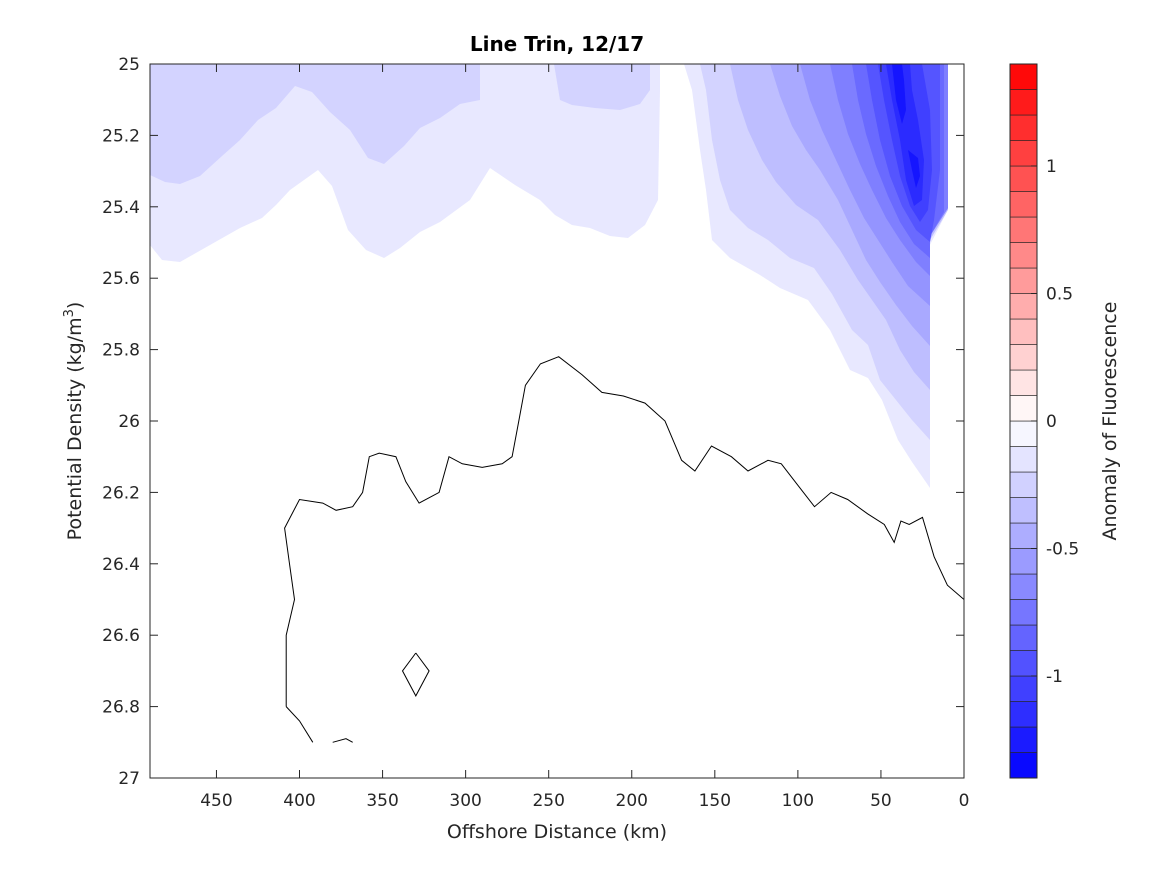 The width and height of the screenshot is (1167, 875). I want to click on zero-contour-closed-loop, so click(415, 674).